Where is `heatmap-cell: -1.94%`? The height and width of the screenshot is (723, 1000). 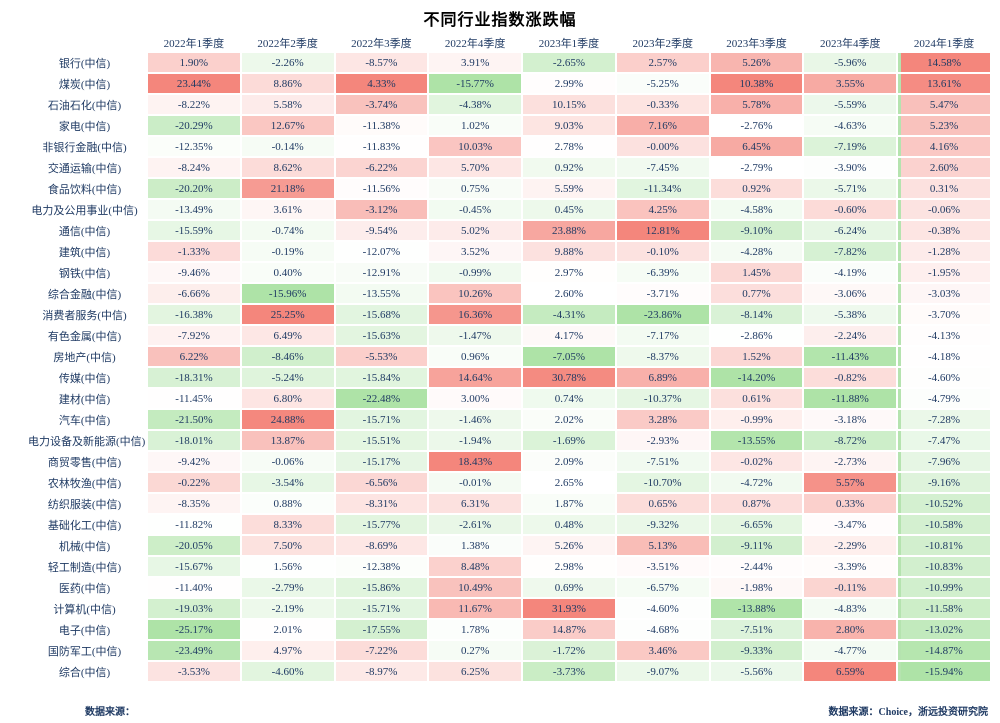 heatmap-cell: -1.94% is located at coordinates (475, 440).